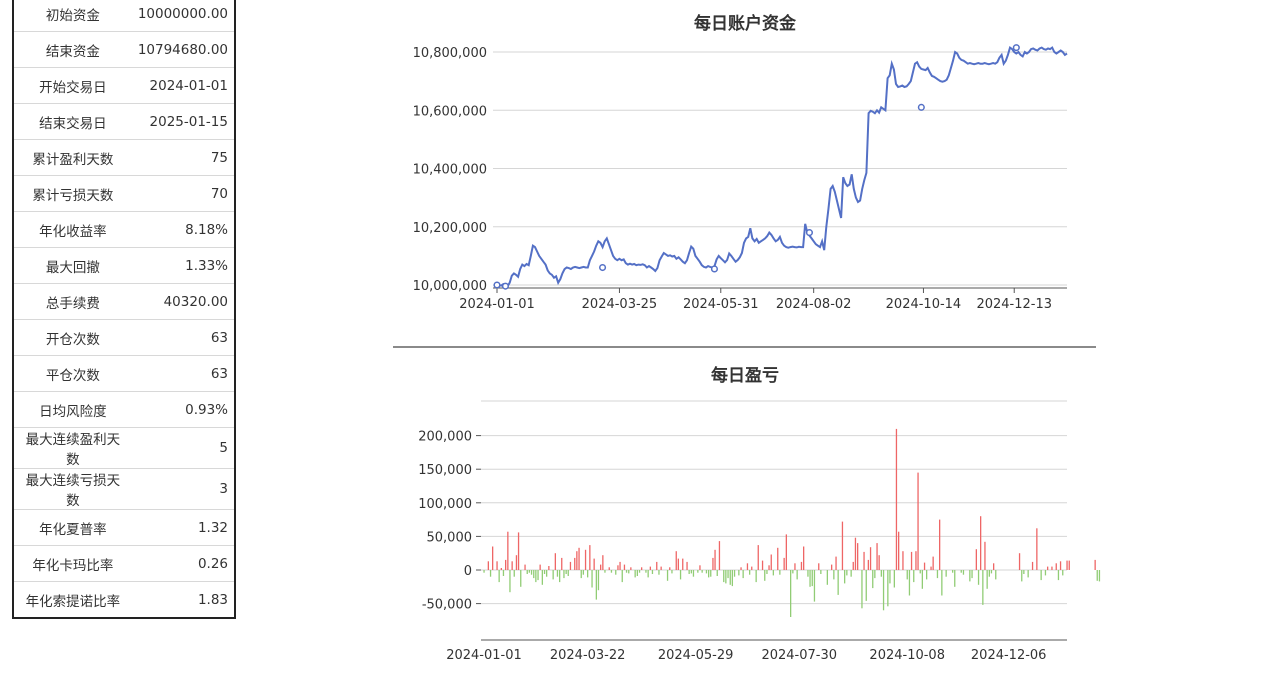 Image resolution: width=1280 pixels, height=697 pixels. I want to click on stats-row: 年化索提诺比率 1.83, so click(124, 600).